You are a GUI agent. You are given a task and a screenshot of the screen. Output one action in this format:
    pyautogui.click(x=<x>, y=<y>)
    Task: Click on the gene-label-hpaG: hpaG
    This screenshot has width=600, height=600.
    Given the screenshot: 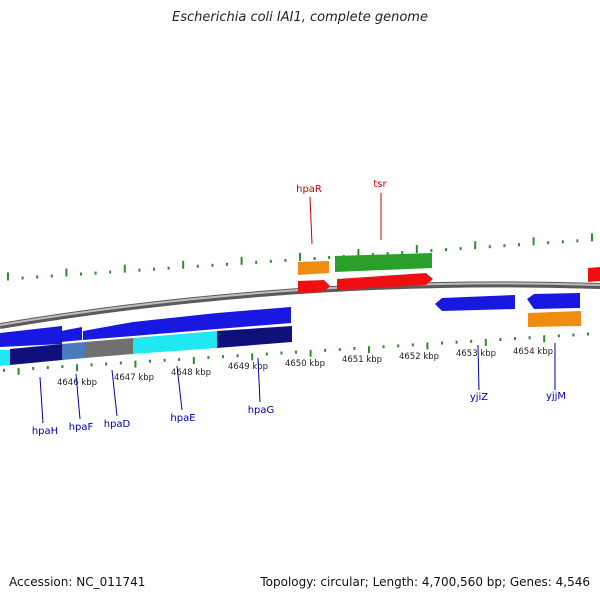 What is the action you would take?
    pyautogui.click(x=261, y=410)
    